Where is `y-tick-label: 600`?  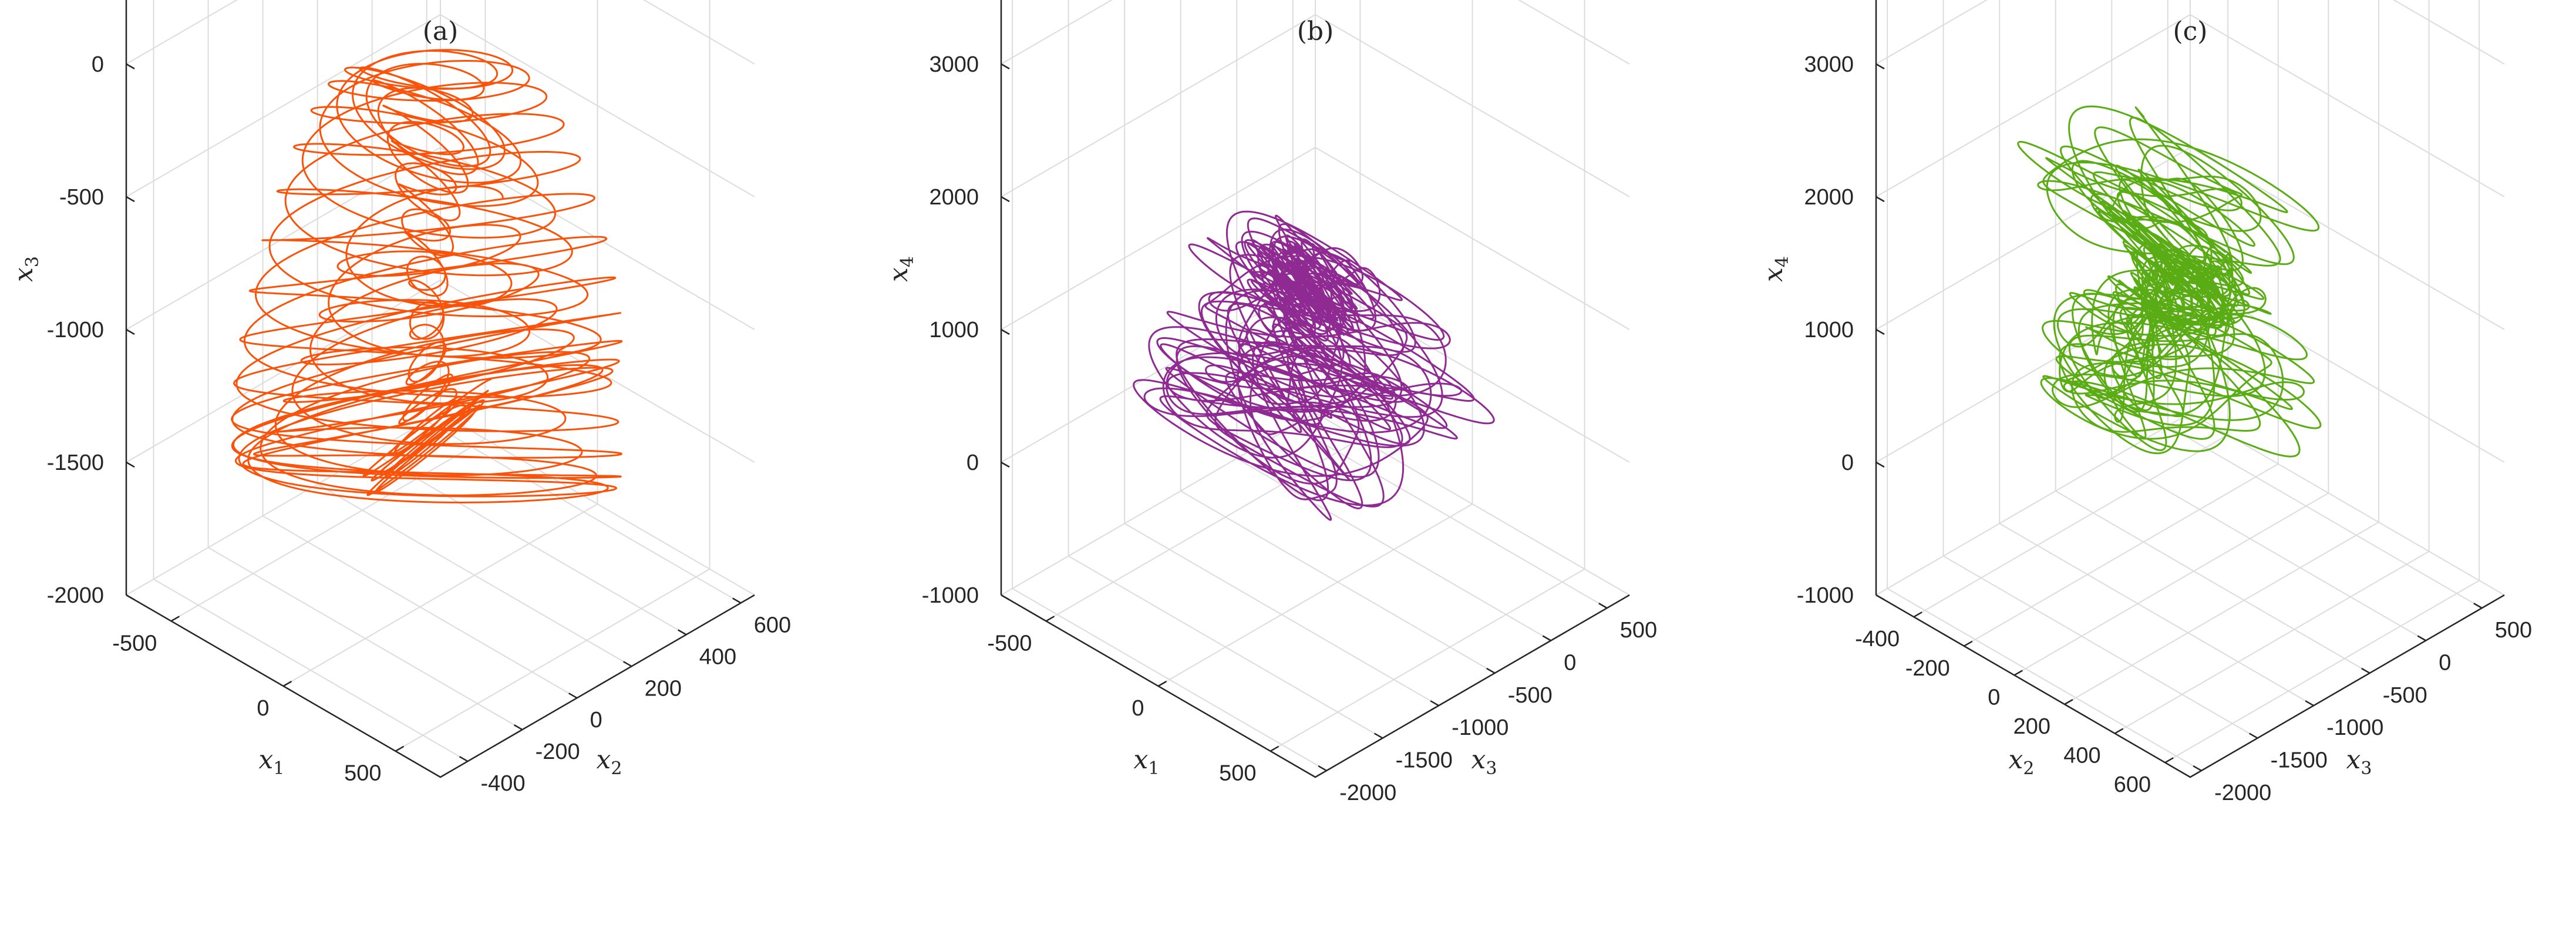 y-tick-label: 600 is located at coordinates (773, 625).